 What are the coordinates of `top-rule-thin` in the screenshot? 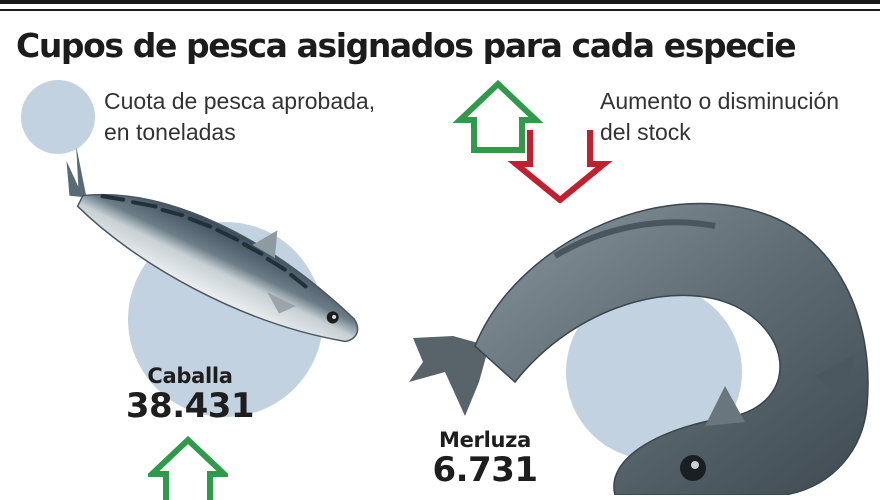 It's located at (440, 10).